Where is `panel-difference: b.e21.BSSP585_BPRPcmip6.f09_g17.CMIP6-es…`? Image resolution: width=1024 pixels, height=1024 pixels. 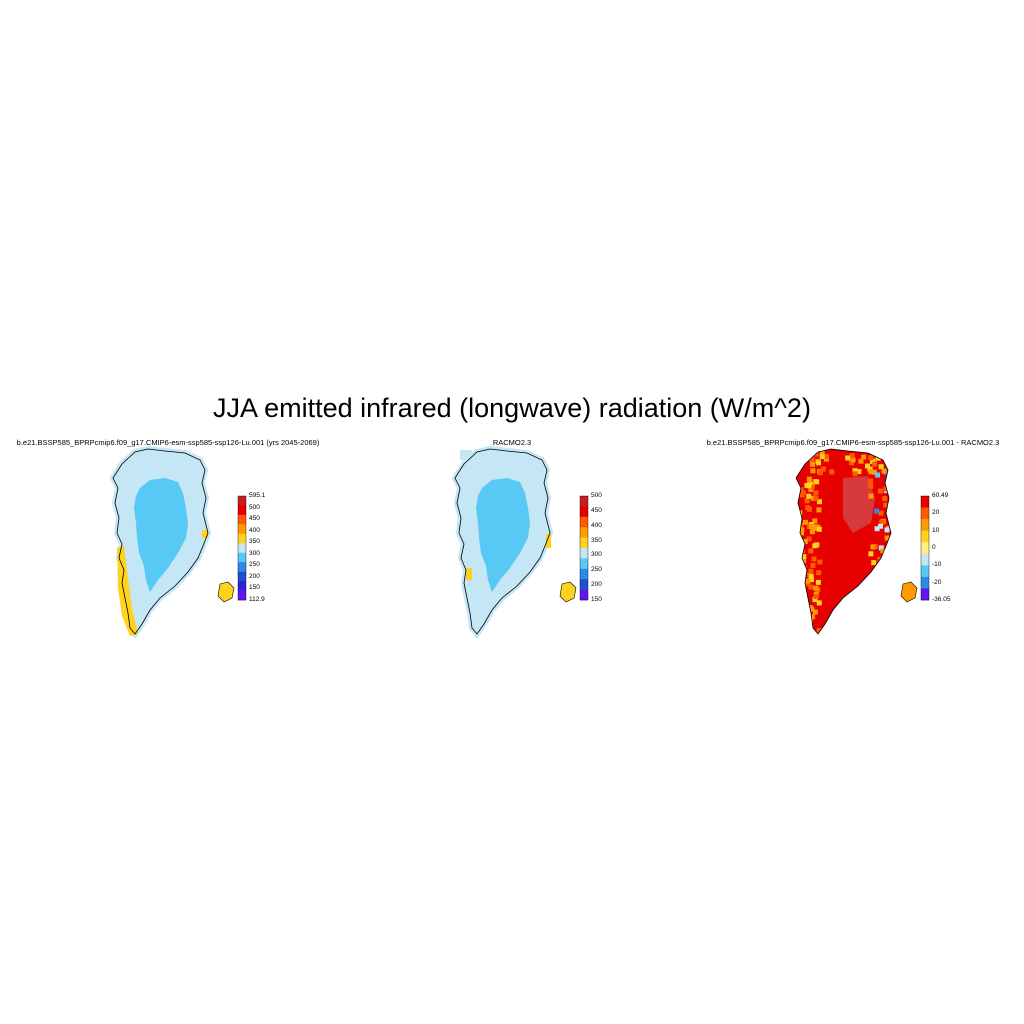
panel-difference: b.e21.BSSP585_BPRPcmip6.f09_g17.CMIP6-es… is located at coordinates (853, 548).